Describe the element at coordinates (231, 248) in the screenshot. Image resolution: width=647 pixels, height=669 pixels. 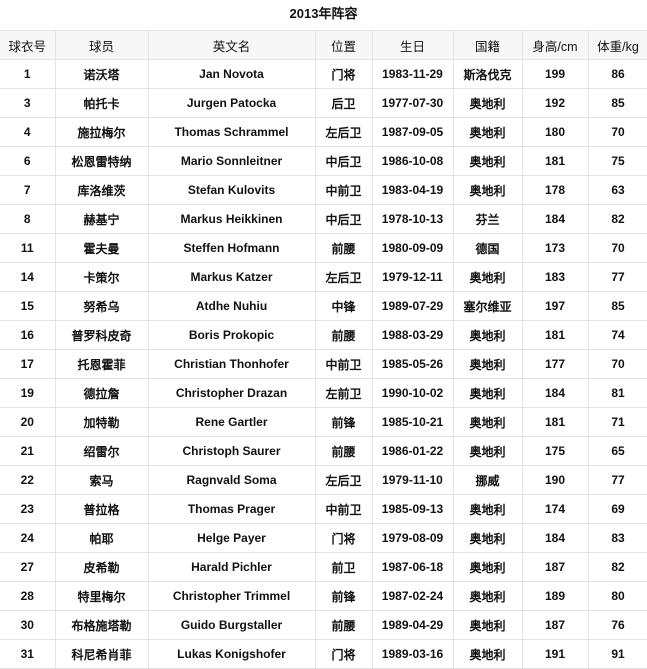
I see `cell-player-name-en: Steffen Hofmann` at that location.